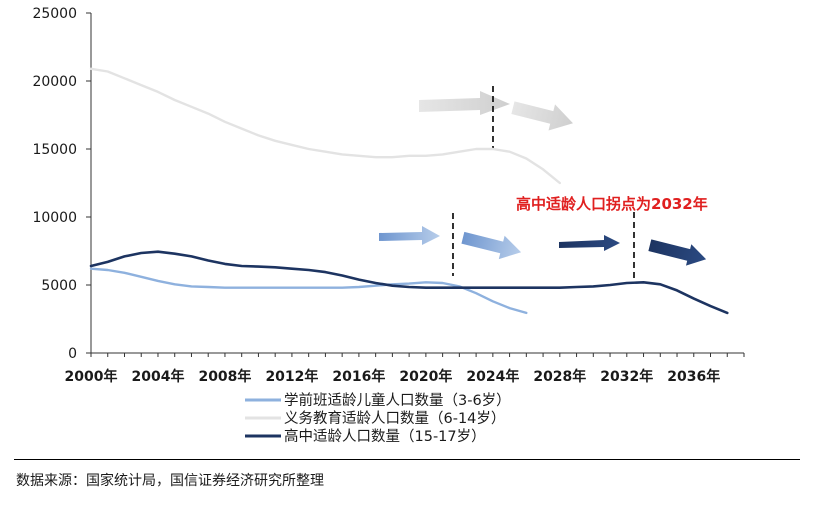 The width and height of the screenshot is (814, 509). I want to click on x-tick-label: 2028年, so click(559, 376).